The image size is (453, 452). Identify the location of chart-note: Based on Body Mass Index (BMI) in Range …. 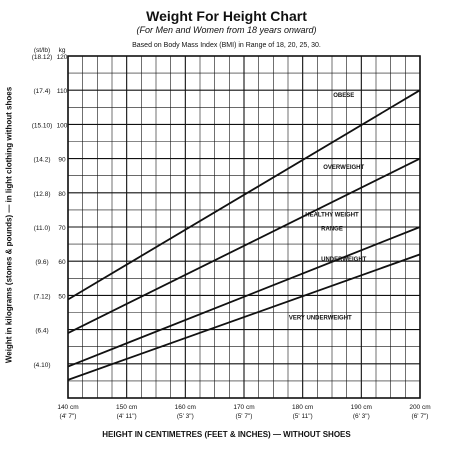
(226, 45).